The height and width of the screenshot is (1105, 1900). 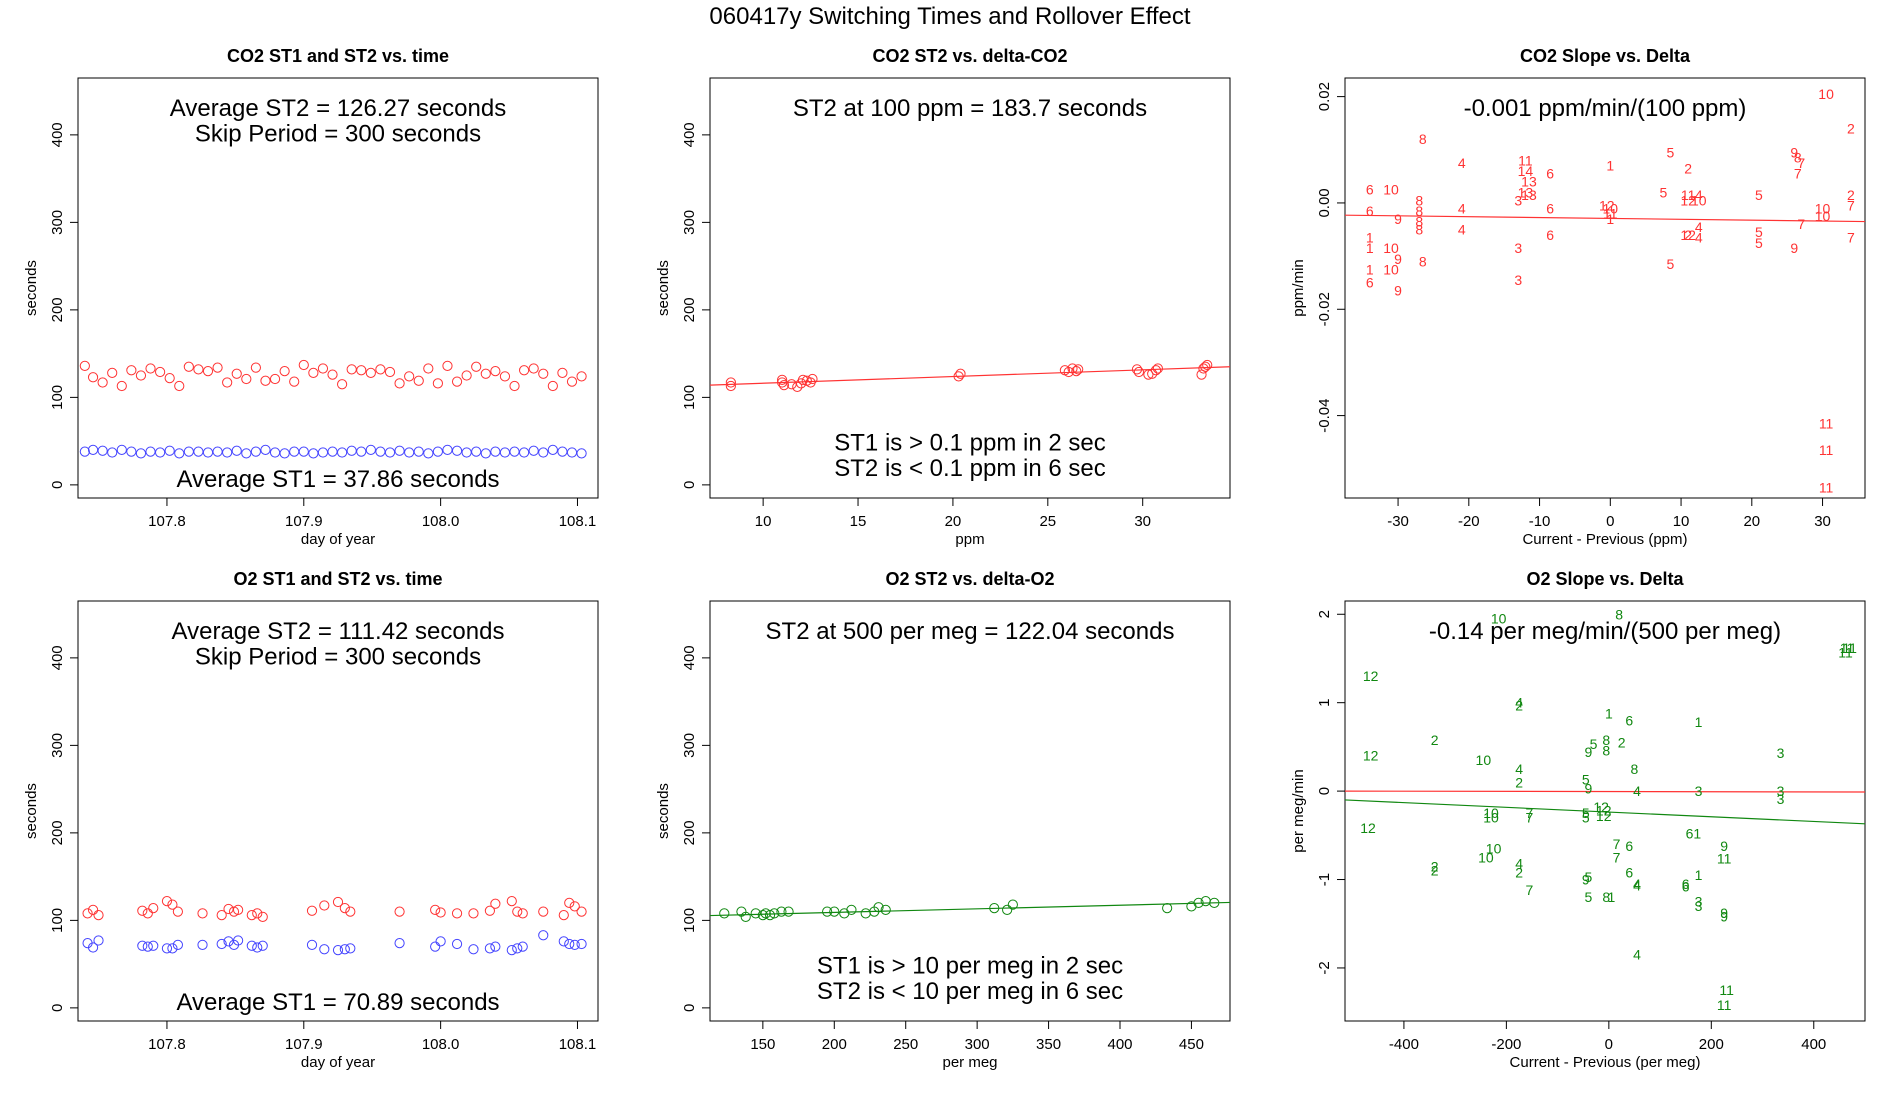 I want to click on chart-title: O2 ST1 and ST2 vs. time, so click(x=337, y=579).